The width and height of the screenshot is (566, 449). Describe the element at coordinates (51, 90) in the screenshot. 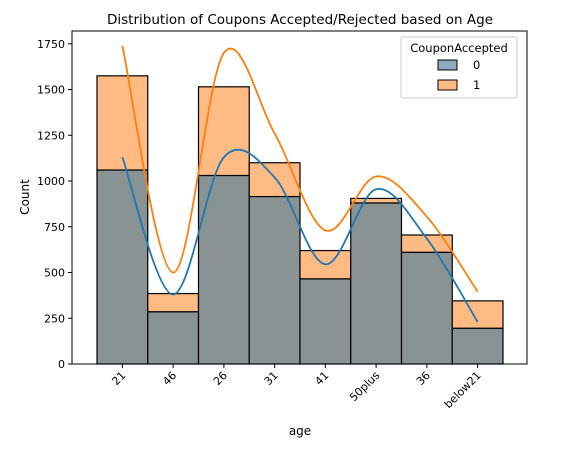

I see `y-tick-label: 1500` at that location.